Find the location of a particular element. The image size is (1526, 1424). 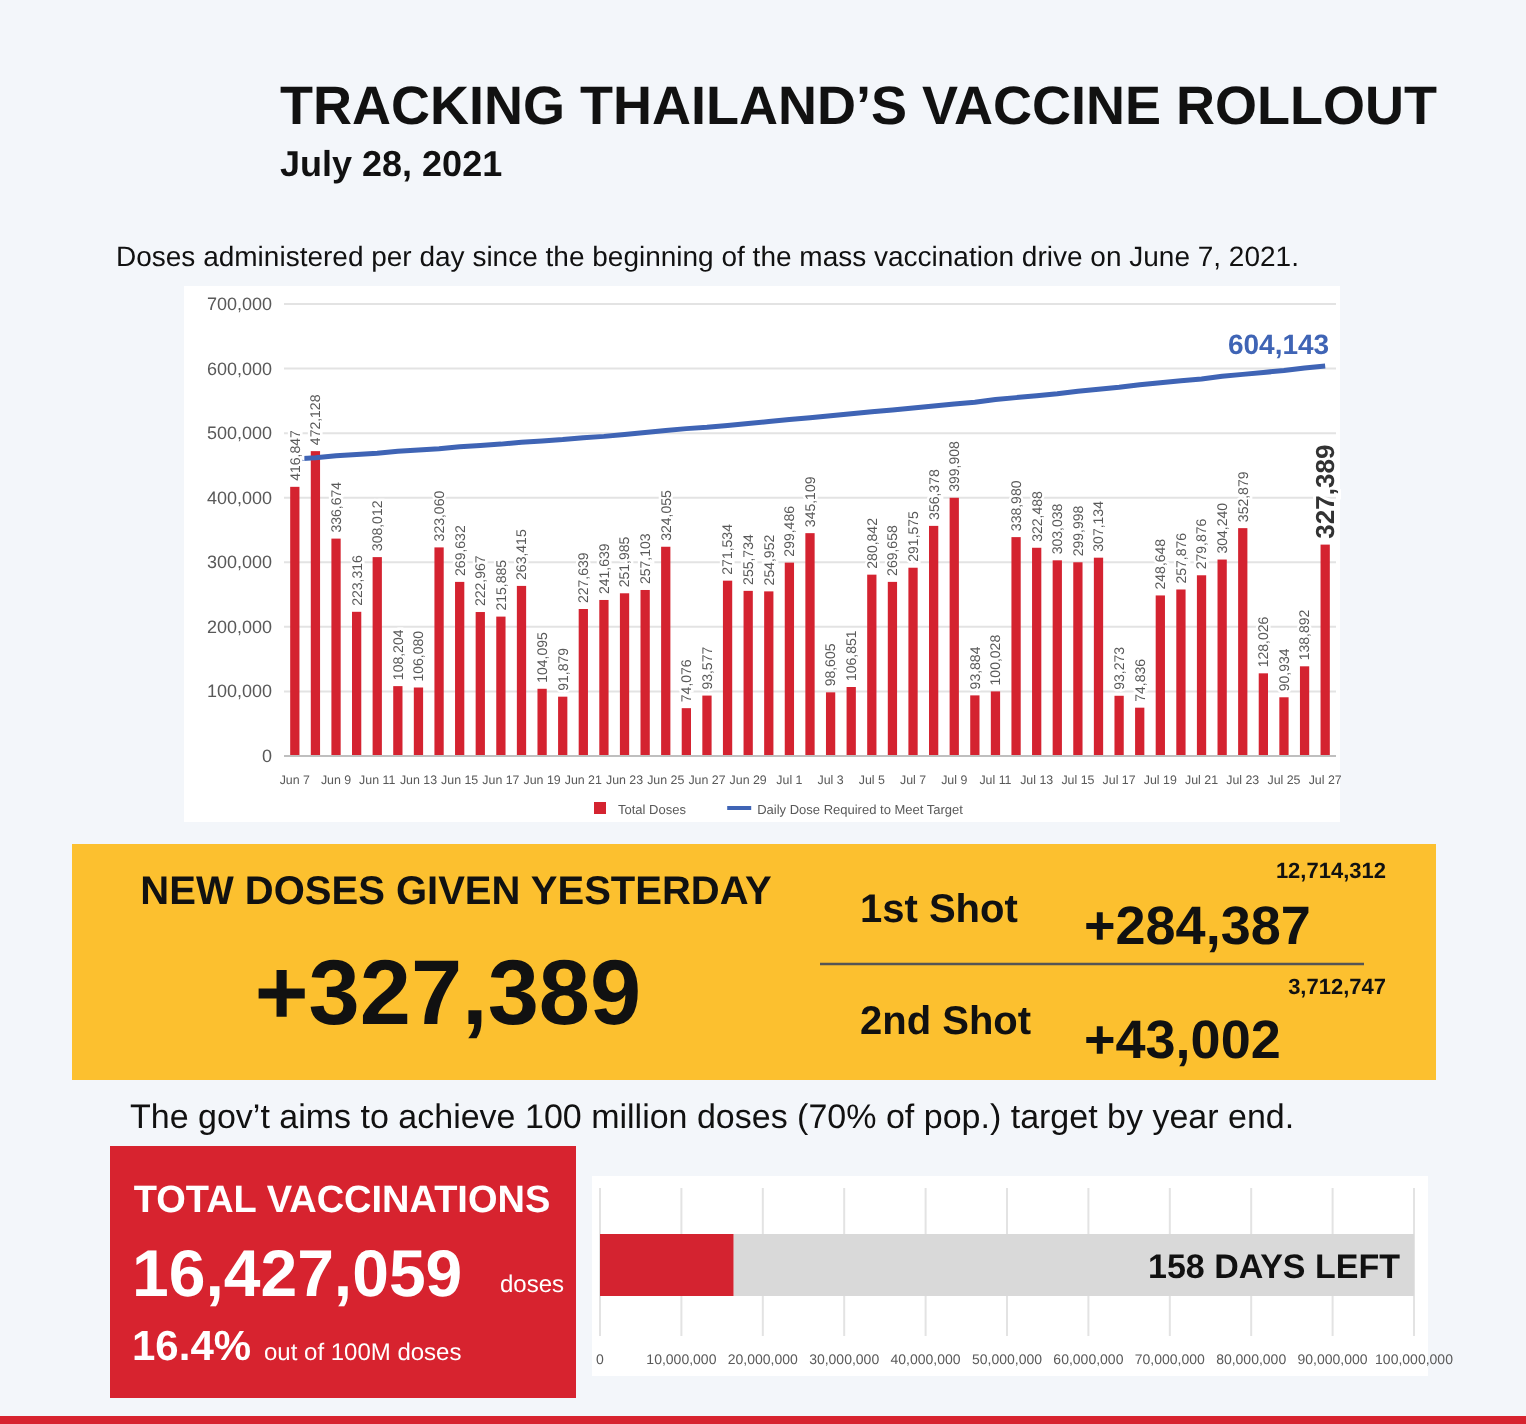

text: +43,002 is located at coordinates (1182, 1040).